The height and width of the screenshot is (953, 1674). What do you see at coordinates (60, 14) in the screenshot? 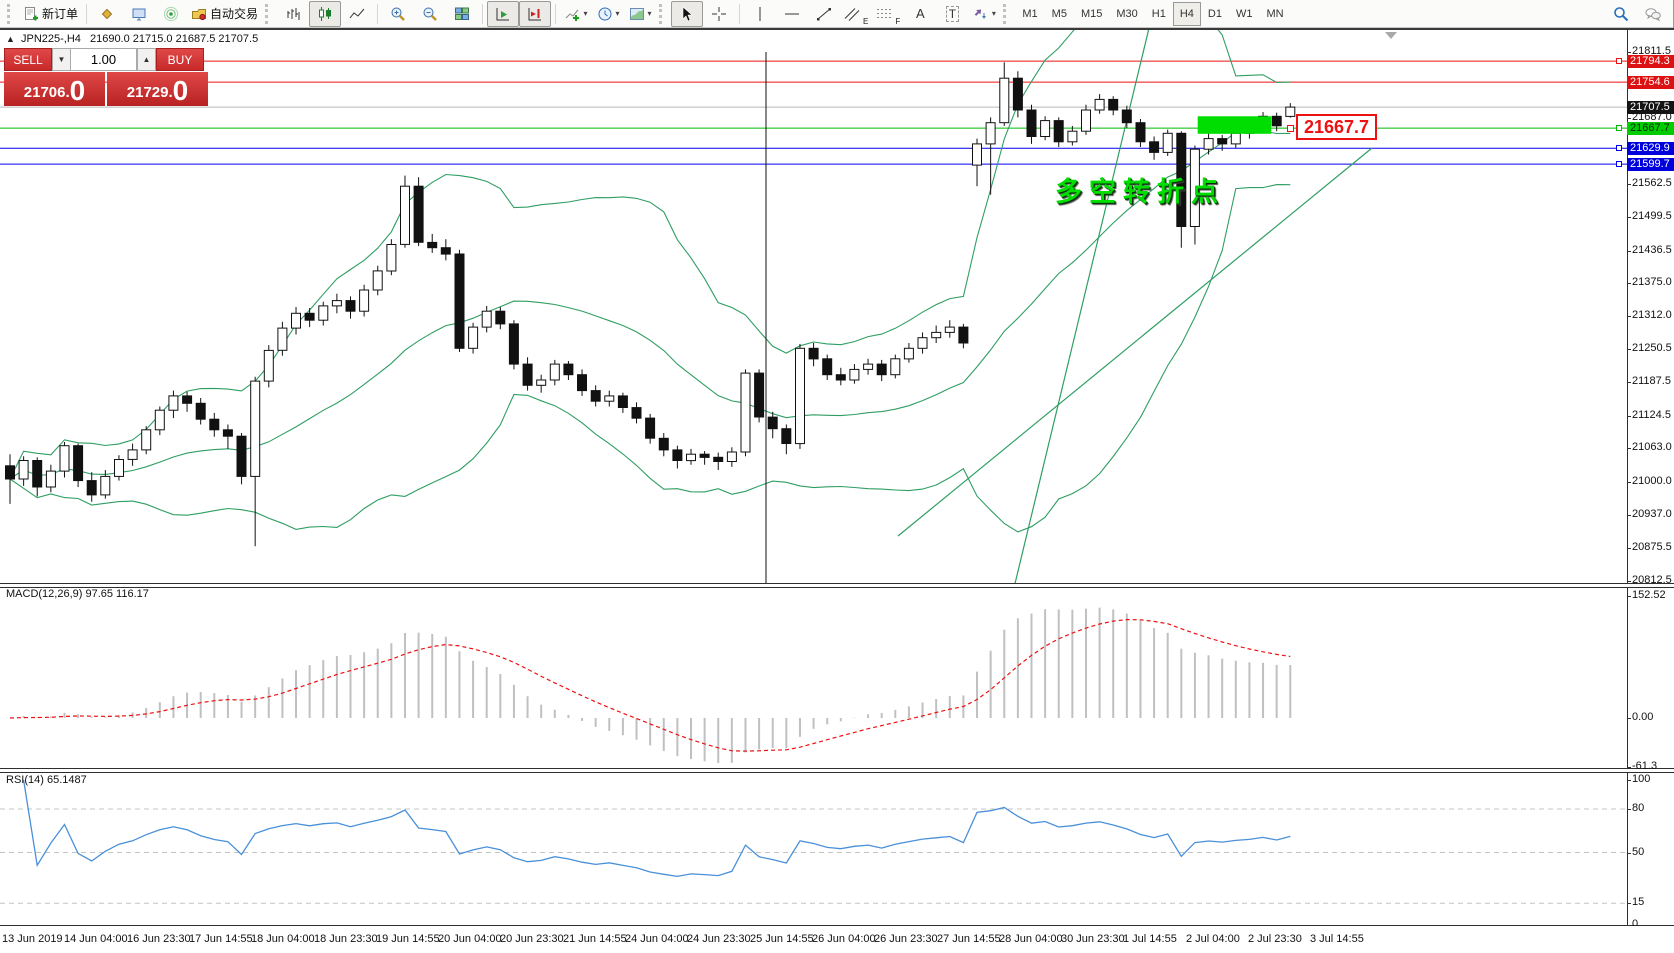
I see `new-order-label: 新订单` at bounding box center [60, 14].